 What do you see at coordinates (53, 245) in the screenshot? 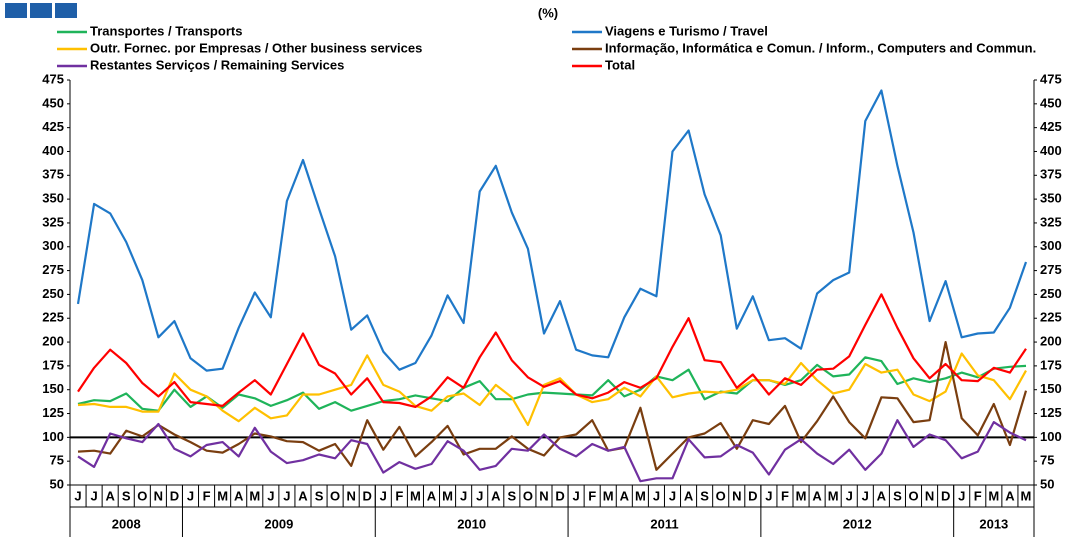
I see `y-tick-label: 300` at bounding box center [53, 245].